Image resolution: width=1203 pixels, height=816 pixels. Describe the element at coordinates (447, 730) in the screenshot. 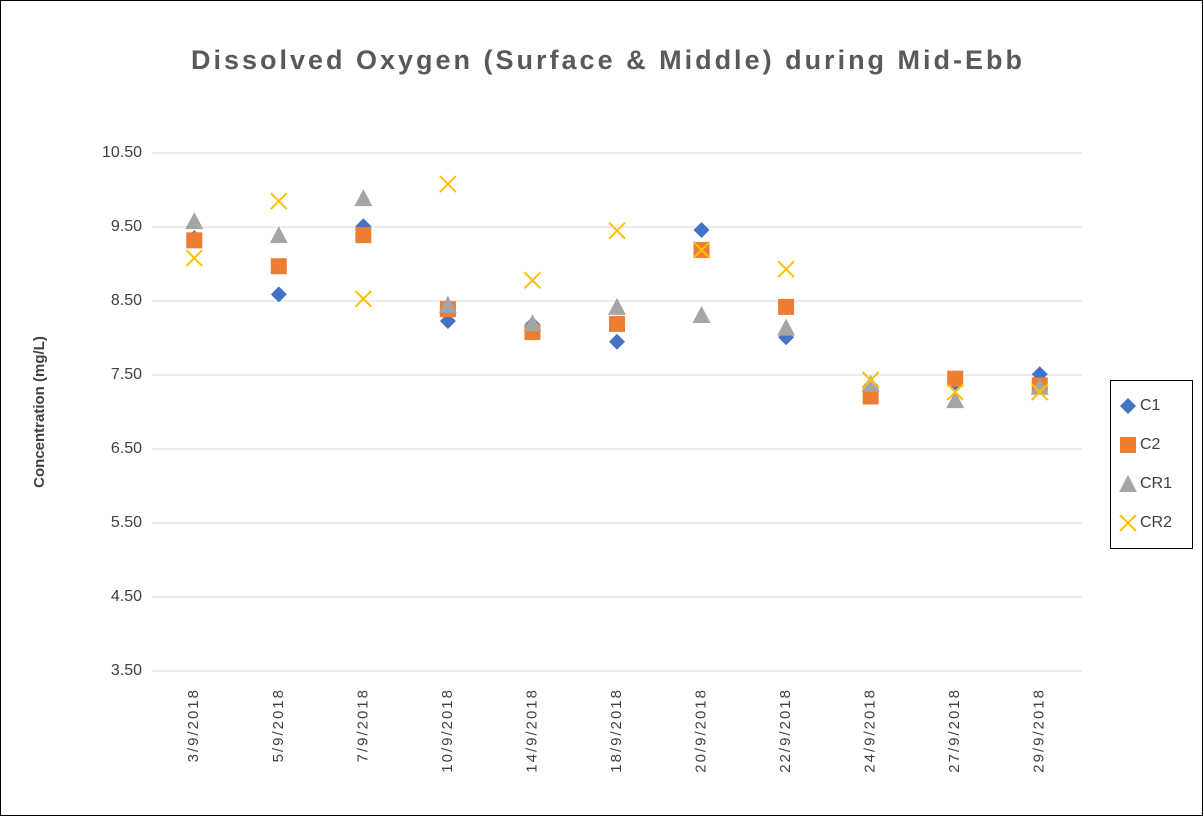

I see `x-tick-label: 10/9/2018` at that location.